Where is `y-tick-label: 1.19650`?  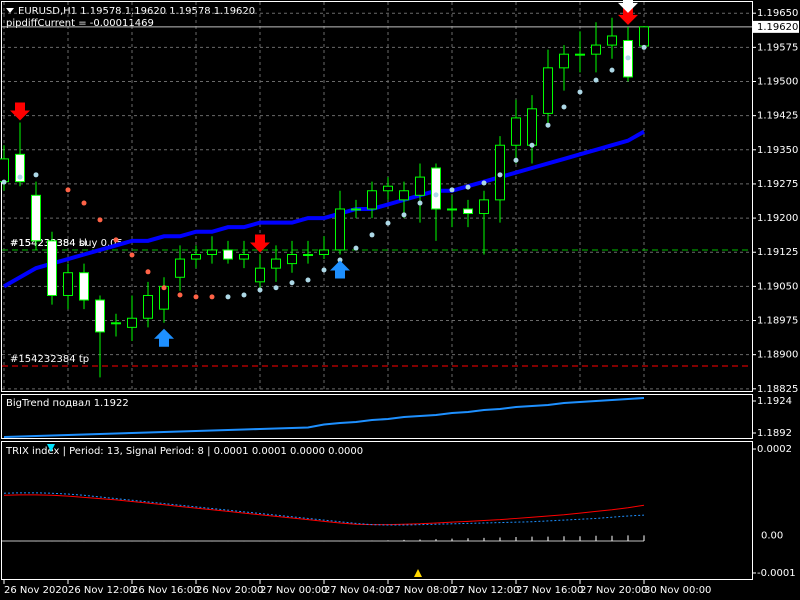
y-tick-label: 1.19650 is located at coordinates (777, 13).